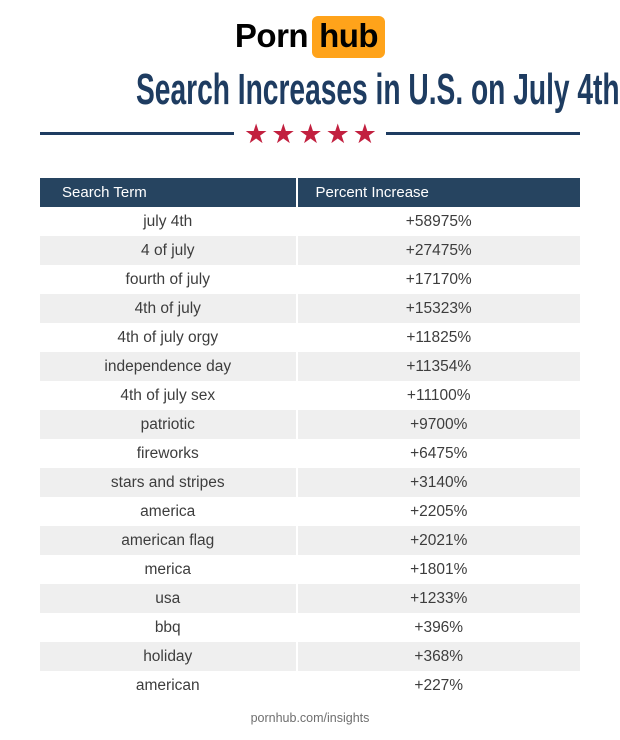 This screenshot has width=620, height=740. I want to click on search-term-cell: usa, so click(168, 598).